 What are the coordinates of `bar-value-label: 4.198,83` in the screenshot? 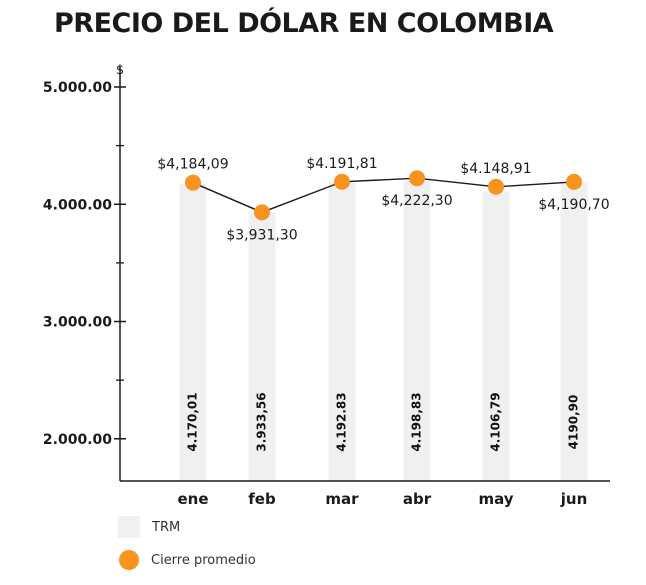 It's located at (417, 421).